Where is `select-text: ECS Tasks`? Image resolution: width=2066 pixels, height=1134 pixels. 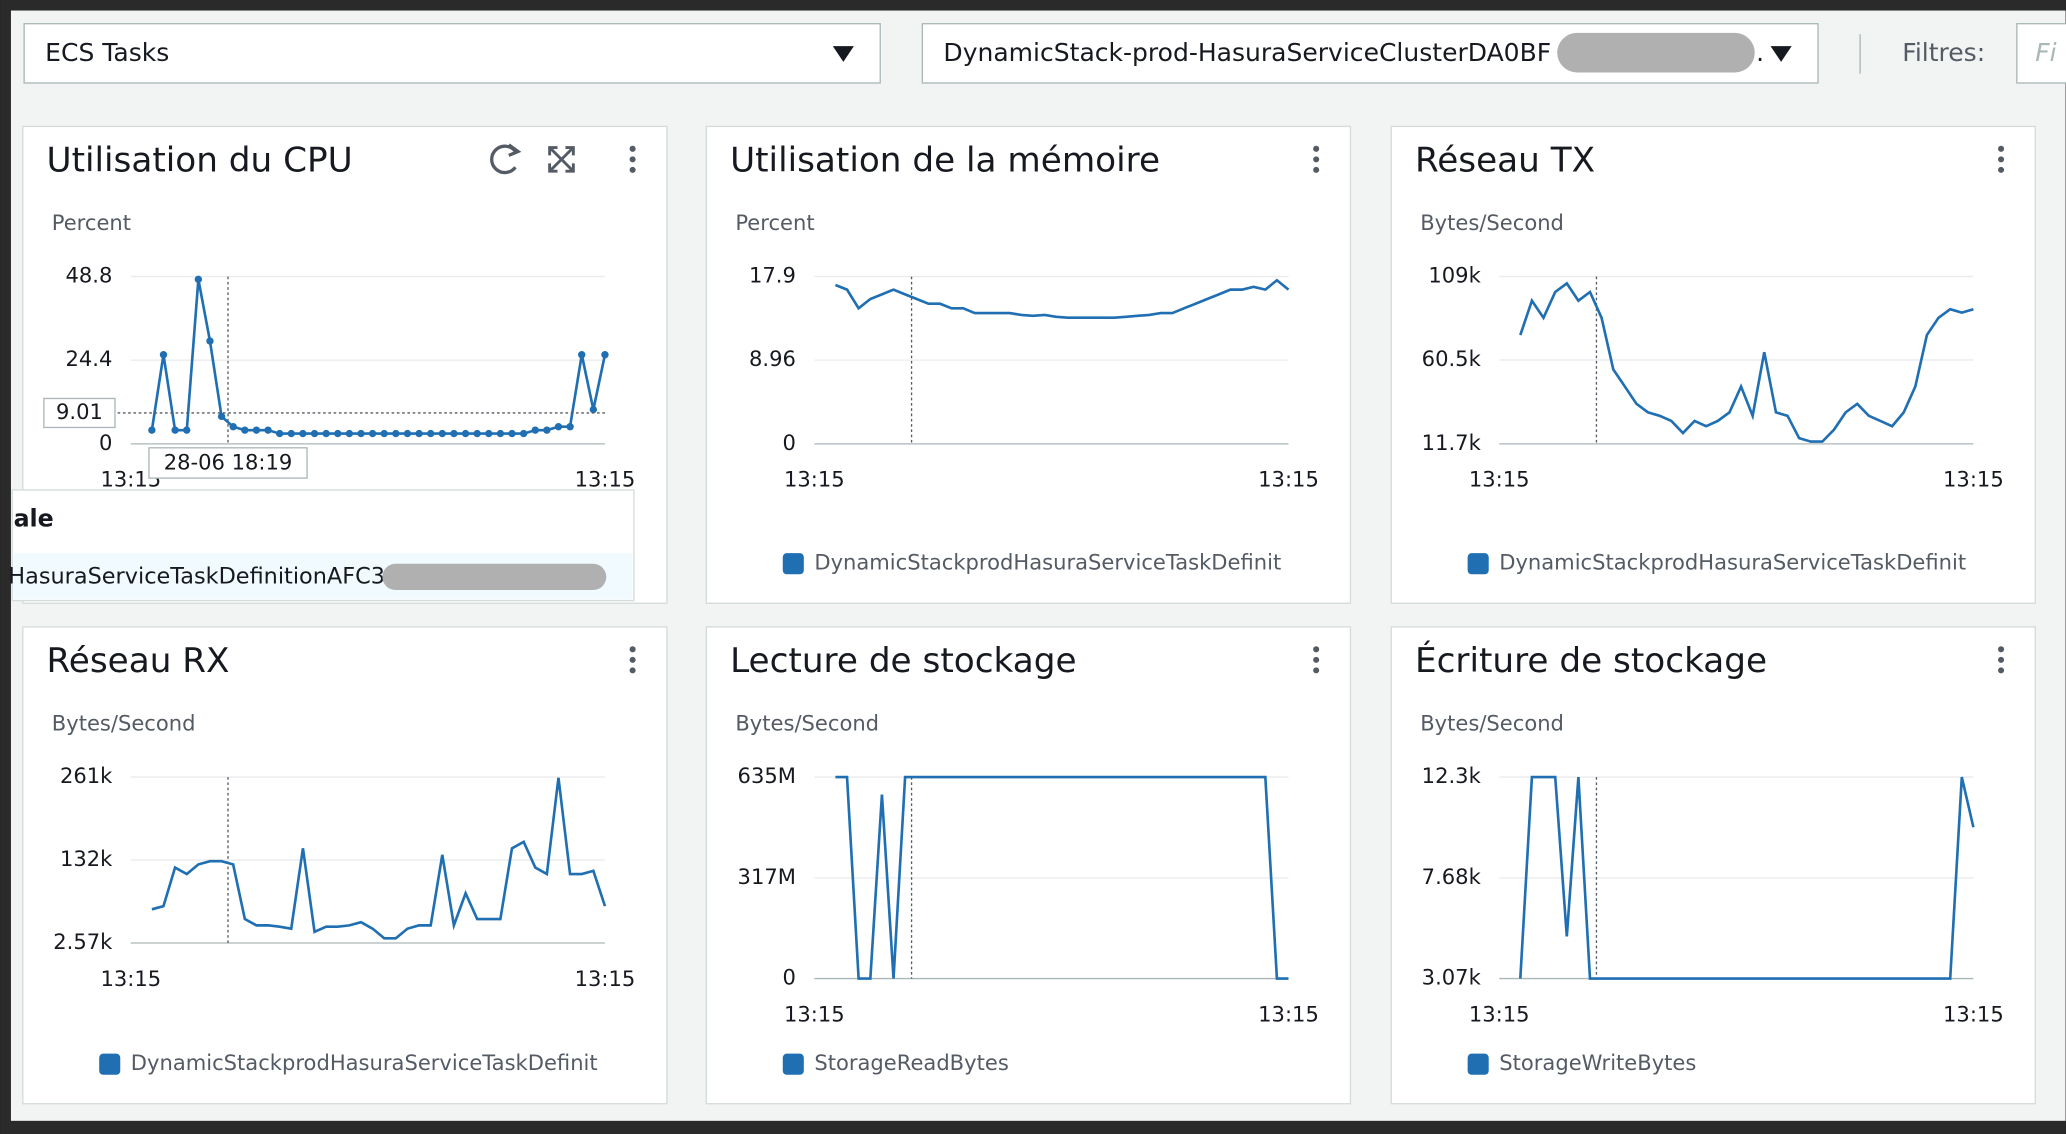 select-text: ECS Tasks is located at coordinates (107, 52).